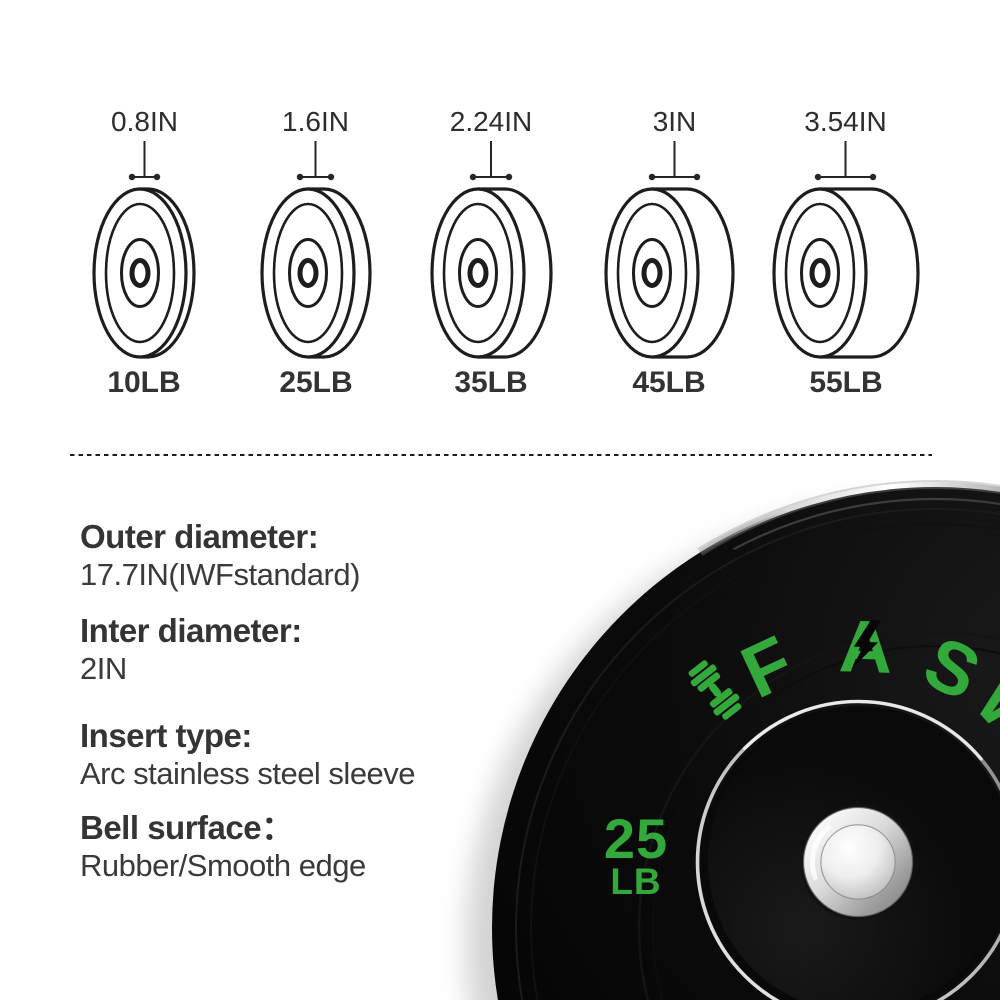 The width and height of the screenshot is (1000, 1000). What do you see at coordinates (635, 881) in the screenshot?
I see `plate-weight-unit: LB` at bounding box center [635, 881].